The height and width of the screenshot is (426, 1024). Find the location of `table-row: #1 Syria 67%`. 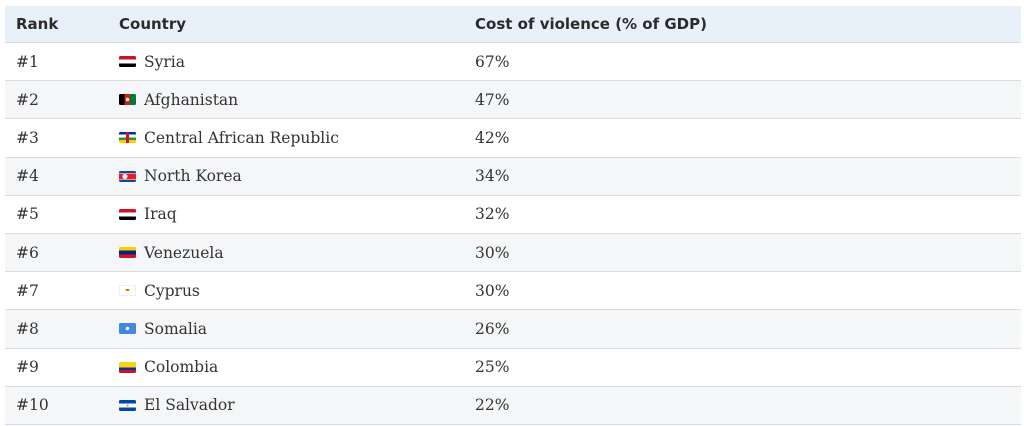

table-row: #1 Syria 67% is located at coordinates (513, 62).